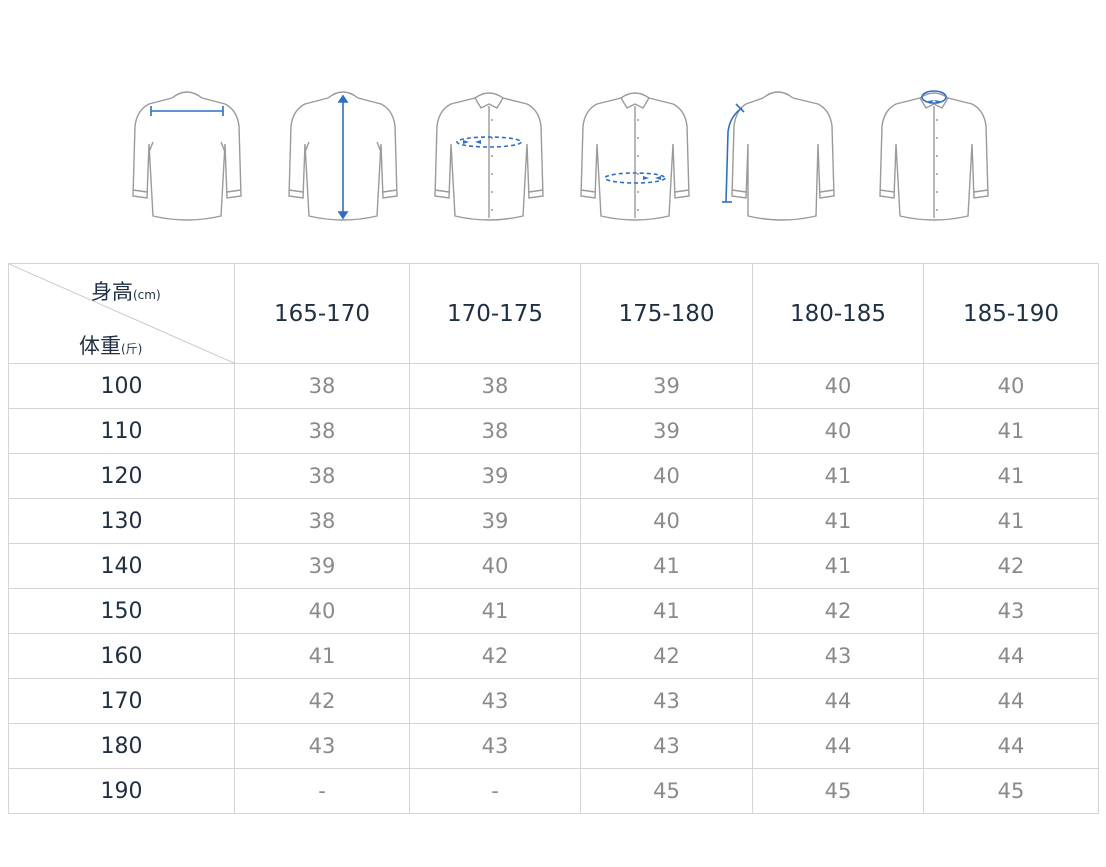 This screenshot has height=867, width=1106. I want to click on table-row: 140 39 40 41 41 42, so click(553, 566).